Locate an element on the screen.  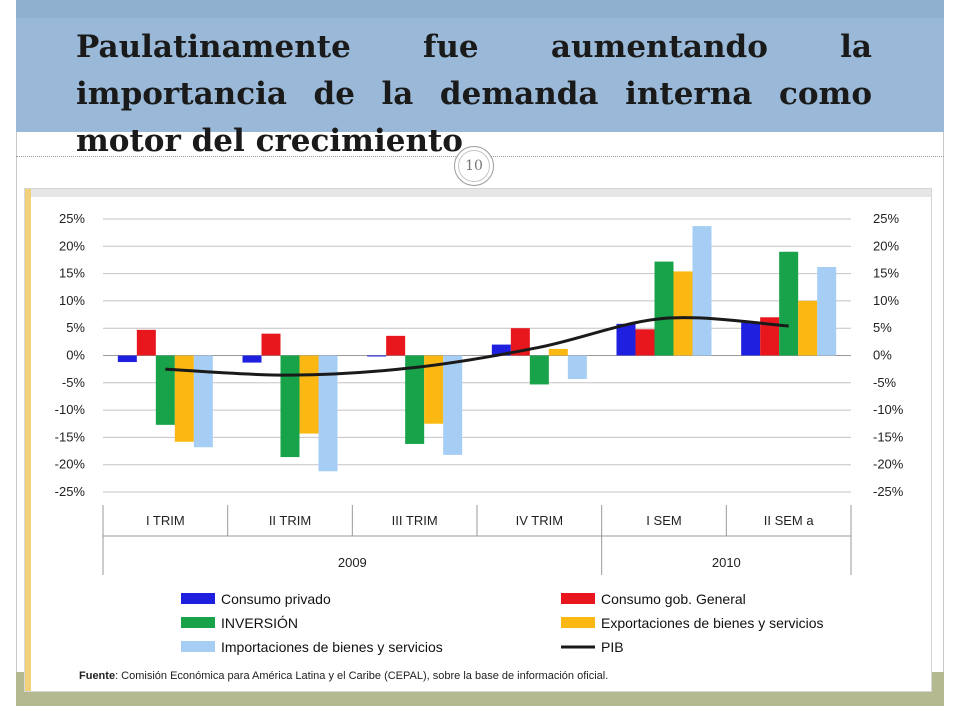
y-tick-label-right: -10% is located at coordinates (888, 409).